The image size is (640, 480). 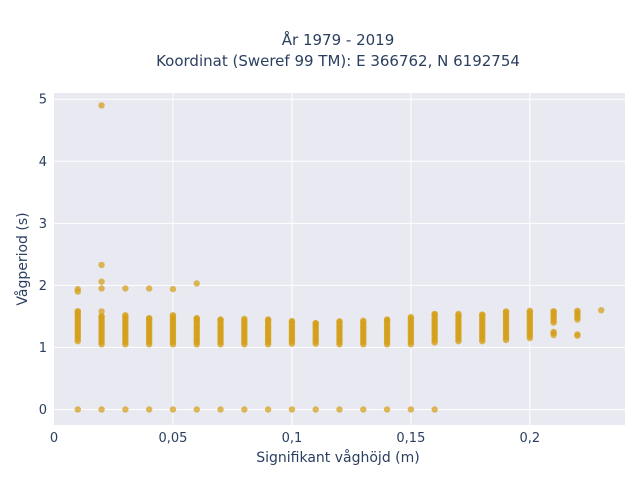 What do you see at coordinates (43, 410) in the screenshot?
I see `y-tick-label: 0` at bounding box center [43, 410].